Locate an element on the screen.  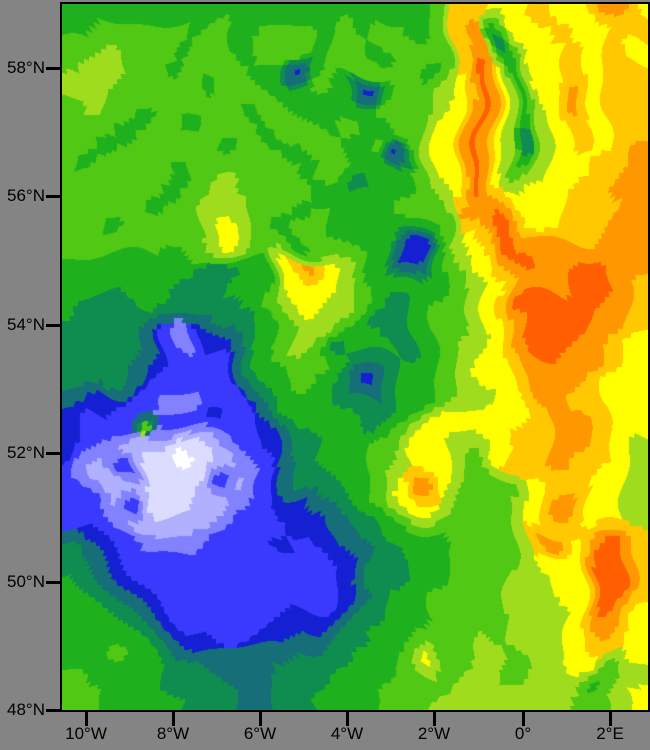
y-axis-tick-label: 48°N is located at coordinates (26, 709).